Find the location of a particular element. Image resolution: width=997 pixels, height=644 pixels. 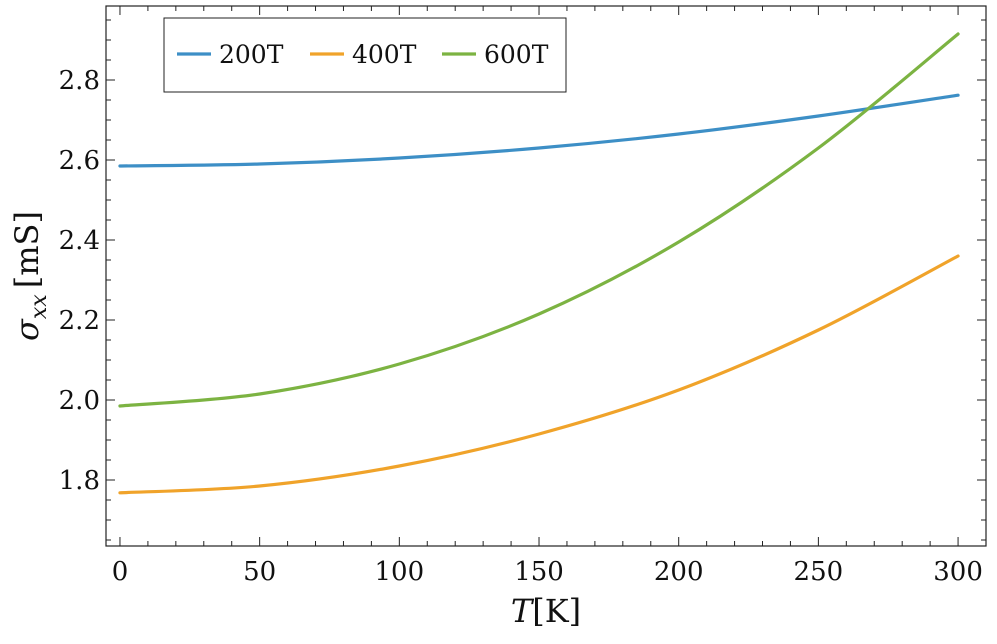

x-tick-label: 300 is located at coordinates (958, 572).